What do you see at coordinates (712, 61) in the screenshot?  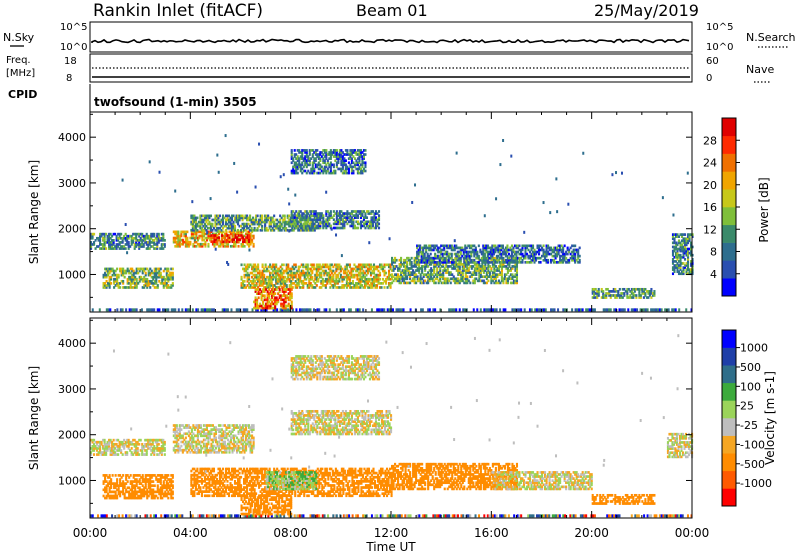 I see `nave-tick-top: 60` at bounding box center [712, 61].